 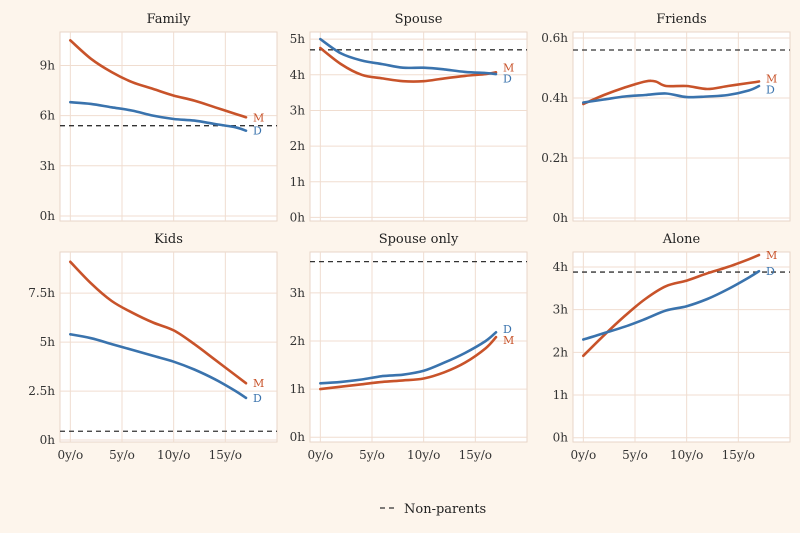 I want to click on panel-2: Friends 0h 0.2h 0.4h 0.6h MD, so click(x=666, y=118).